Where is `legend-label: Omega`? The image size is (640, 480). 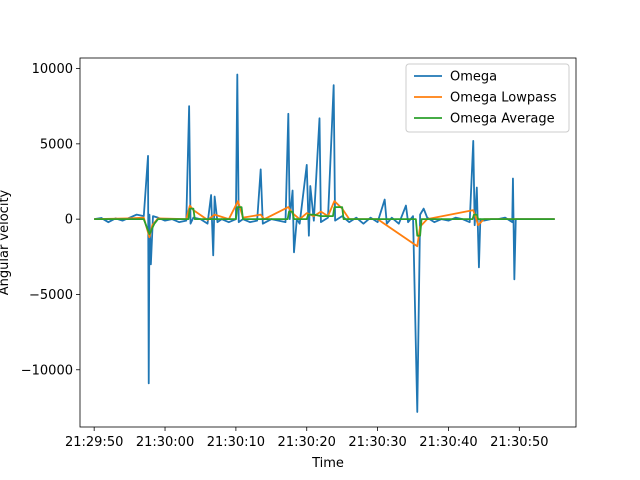
legend-label: Omega is located at coordinates (473, 77).